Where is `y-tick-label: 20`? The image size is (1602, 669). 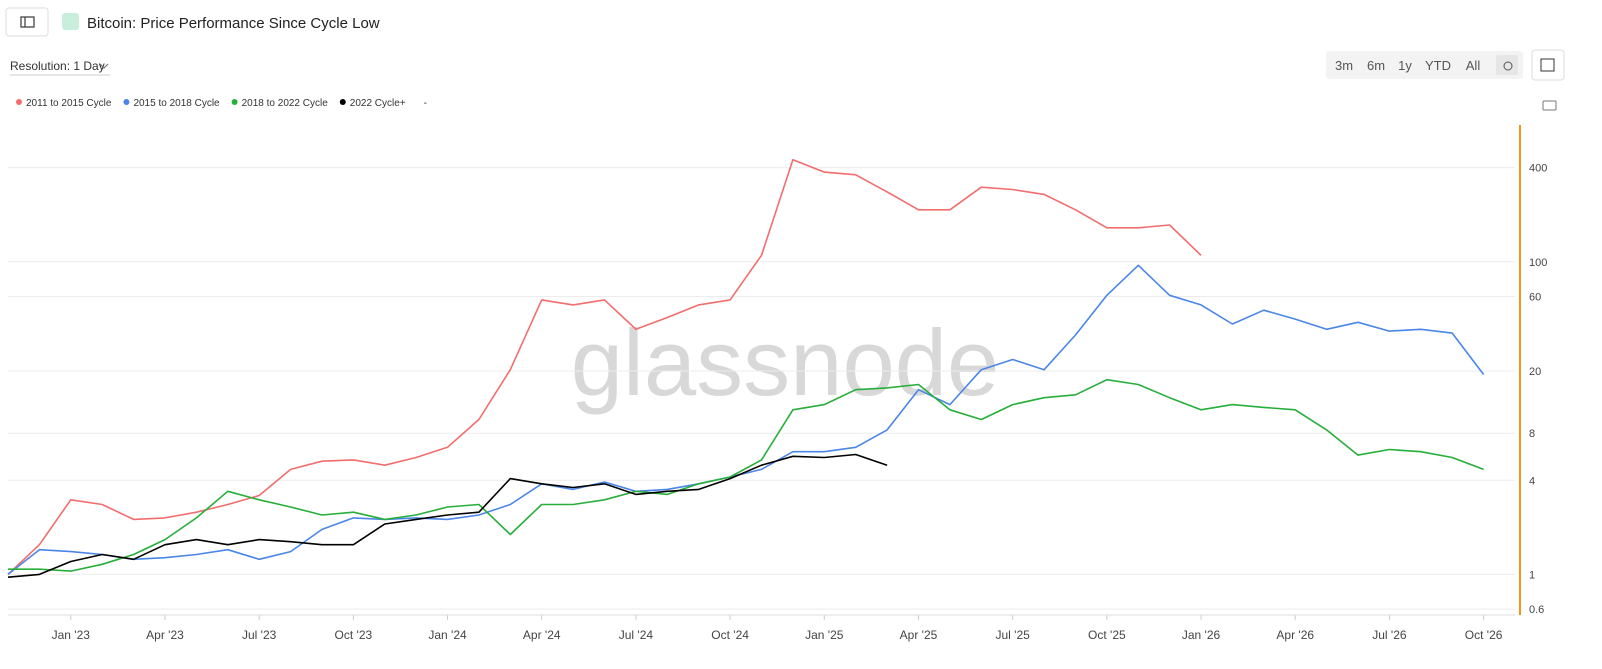
y-tick-label: 20 is located at coordinates (1535, 372).